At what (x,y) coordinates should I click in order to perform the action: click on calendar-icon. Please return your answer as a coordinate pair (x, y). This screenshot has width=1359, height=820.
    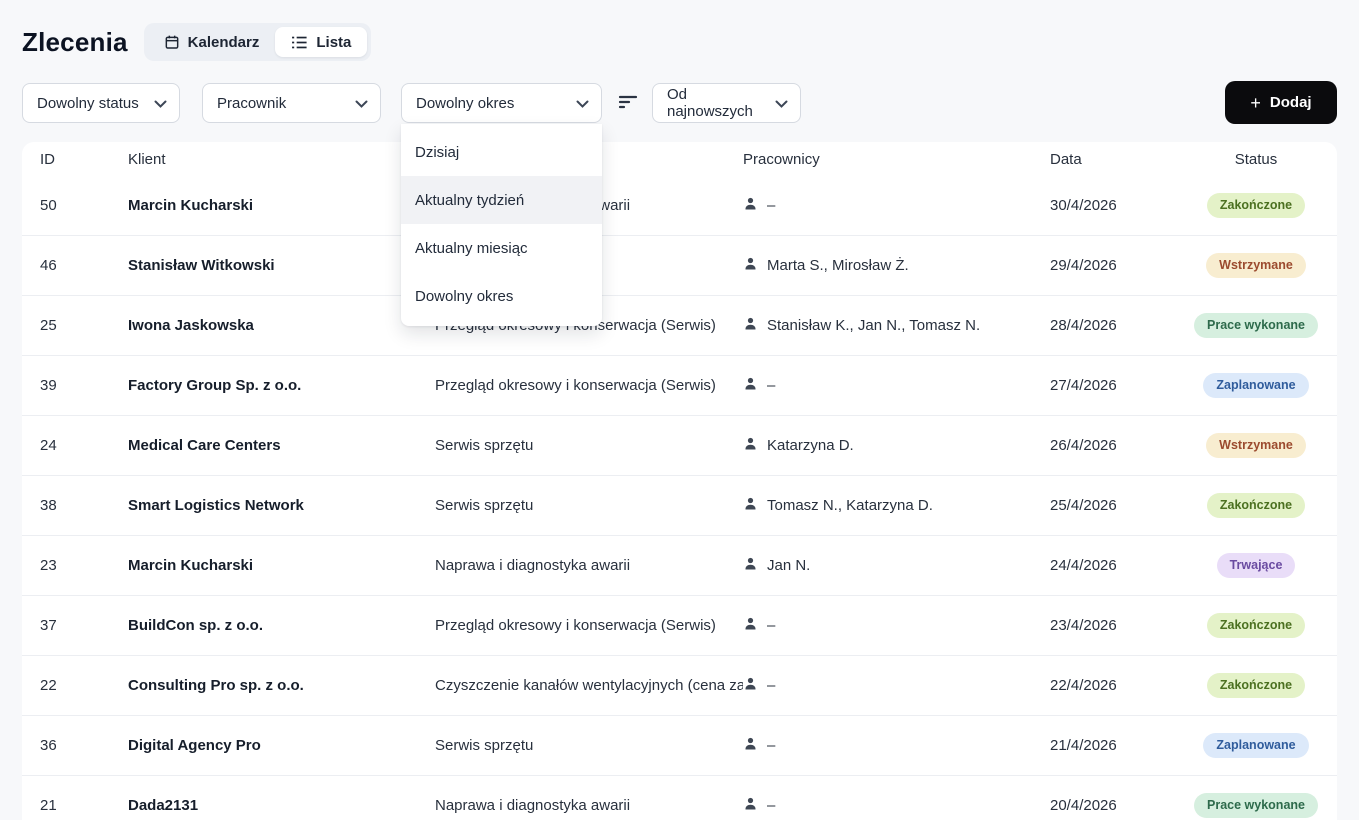
    Looking at the image, I should click on (172, 42).